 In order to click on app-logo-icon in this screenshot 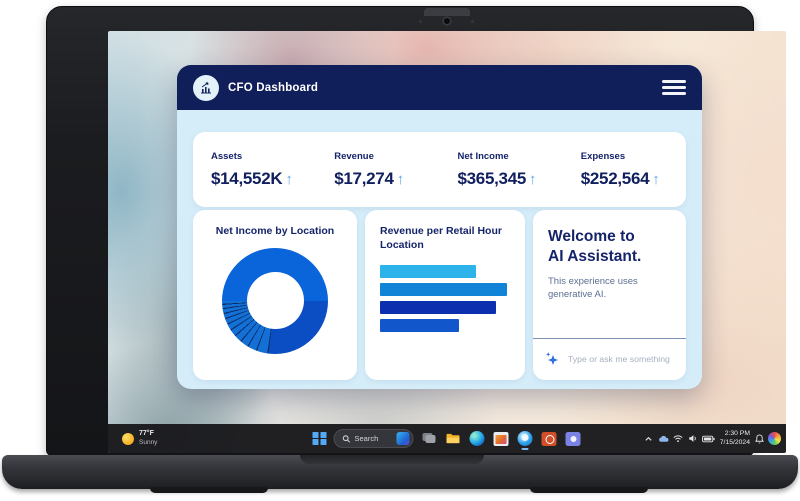, I will do `click(206, 87)`.